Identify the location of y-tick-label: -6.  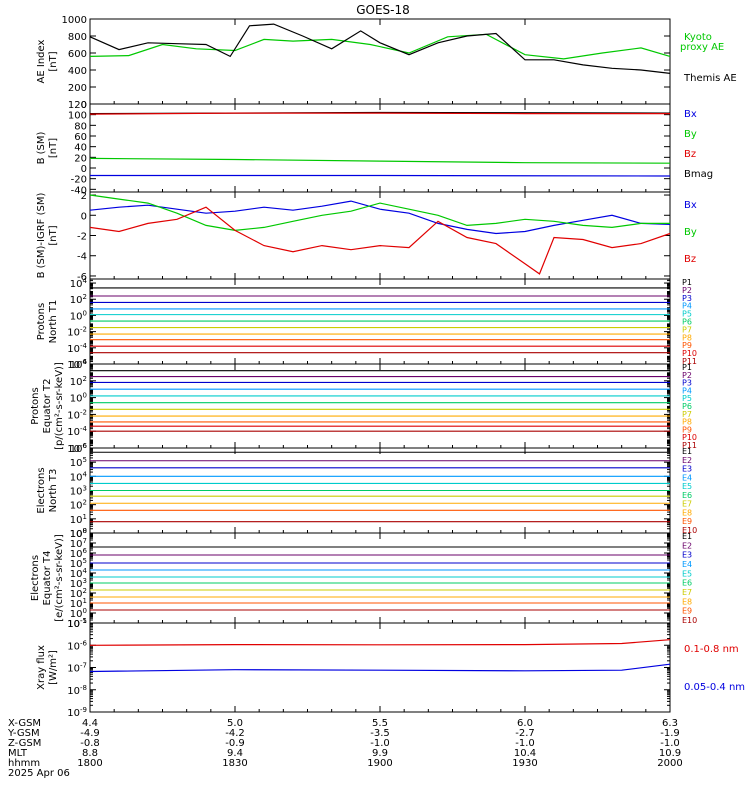
(82, 277).